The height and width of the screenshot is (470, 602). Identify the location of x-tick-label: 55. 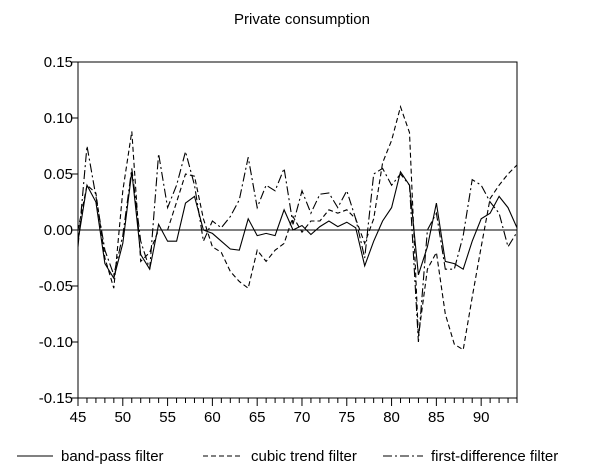
(167, 417).